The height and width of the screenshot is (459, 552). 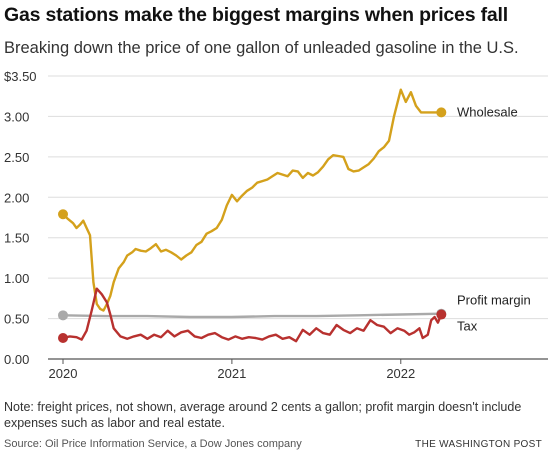 I want to click on y-tick-label: 1.50, so click(x=16, y=238).